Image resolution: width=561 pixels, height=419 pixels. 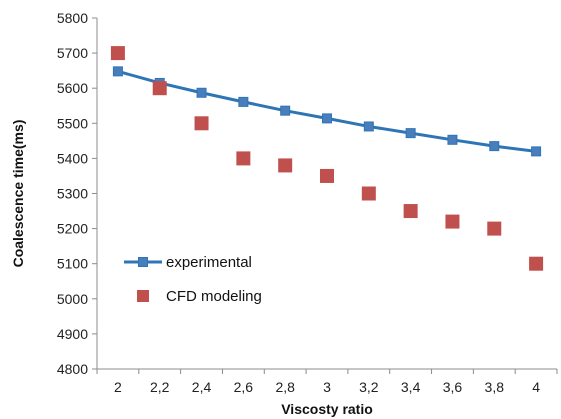 I want to click on y-tick-label: 5700, so click(x=72, y=53).